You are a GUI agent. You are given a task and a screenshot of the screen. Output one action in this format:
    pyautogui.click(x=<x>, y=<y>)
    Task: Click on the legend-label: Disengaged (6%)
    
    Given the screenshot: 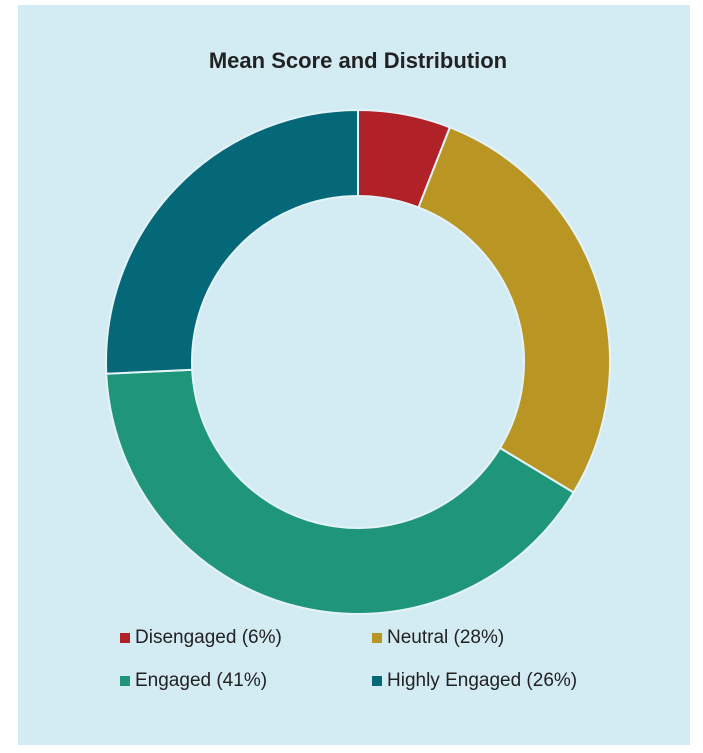 What is the action you would take?
    pyautogui.click(x=208, y=637)
    